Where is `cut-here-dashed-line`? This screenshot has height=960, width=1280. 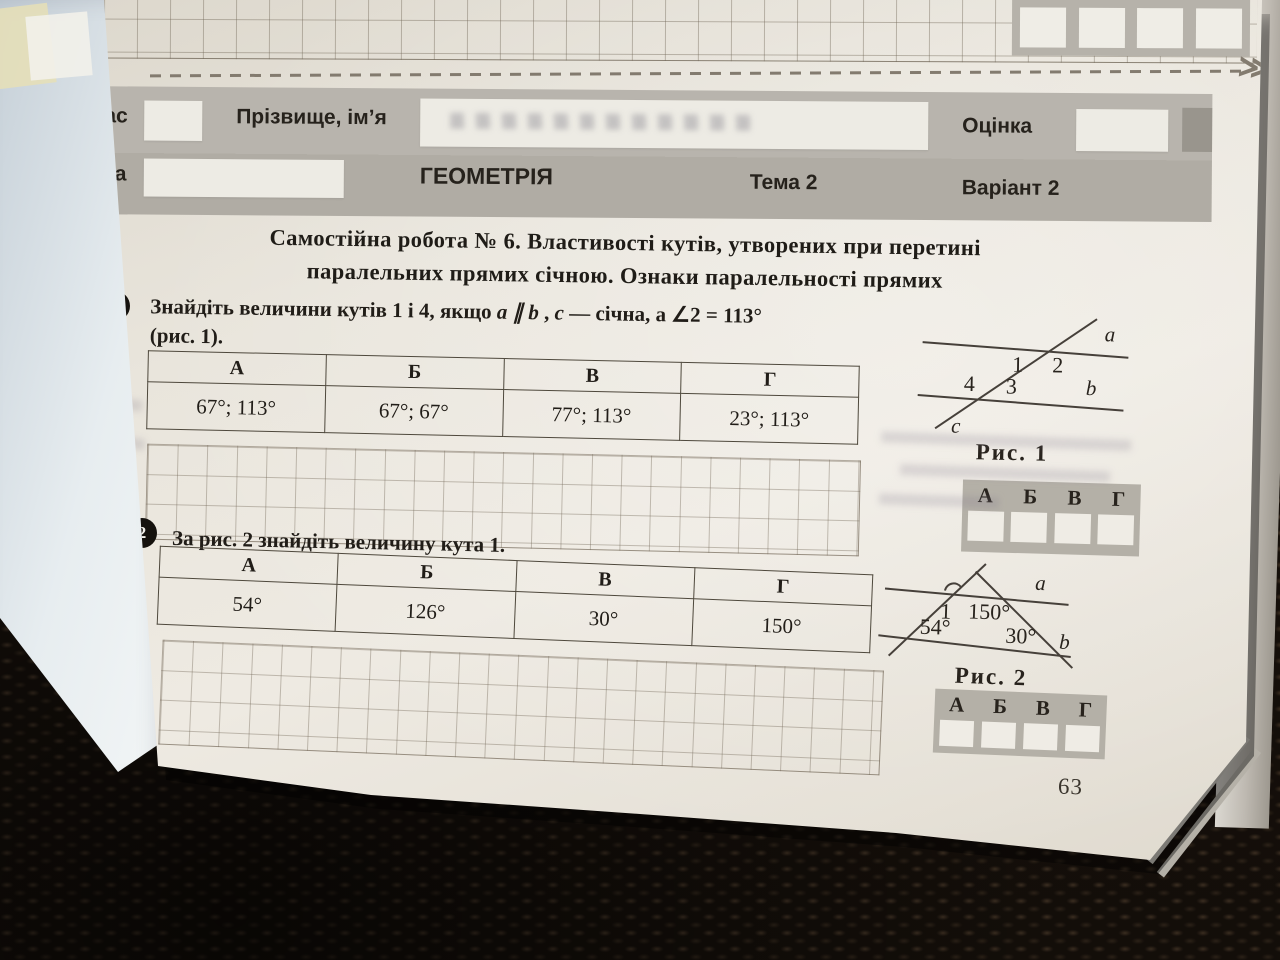
cut-here-dashed-line is located at coordinates (699, 73).